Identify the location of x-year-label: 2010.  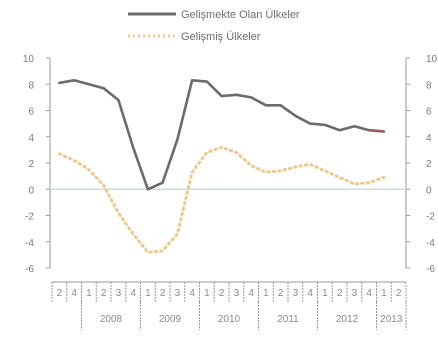
(229, 319).